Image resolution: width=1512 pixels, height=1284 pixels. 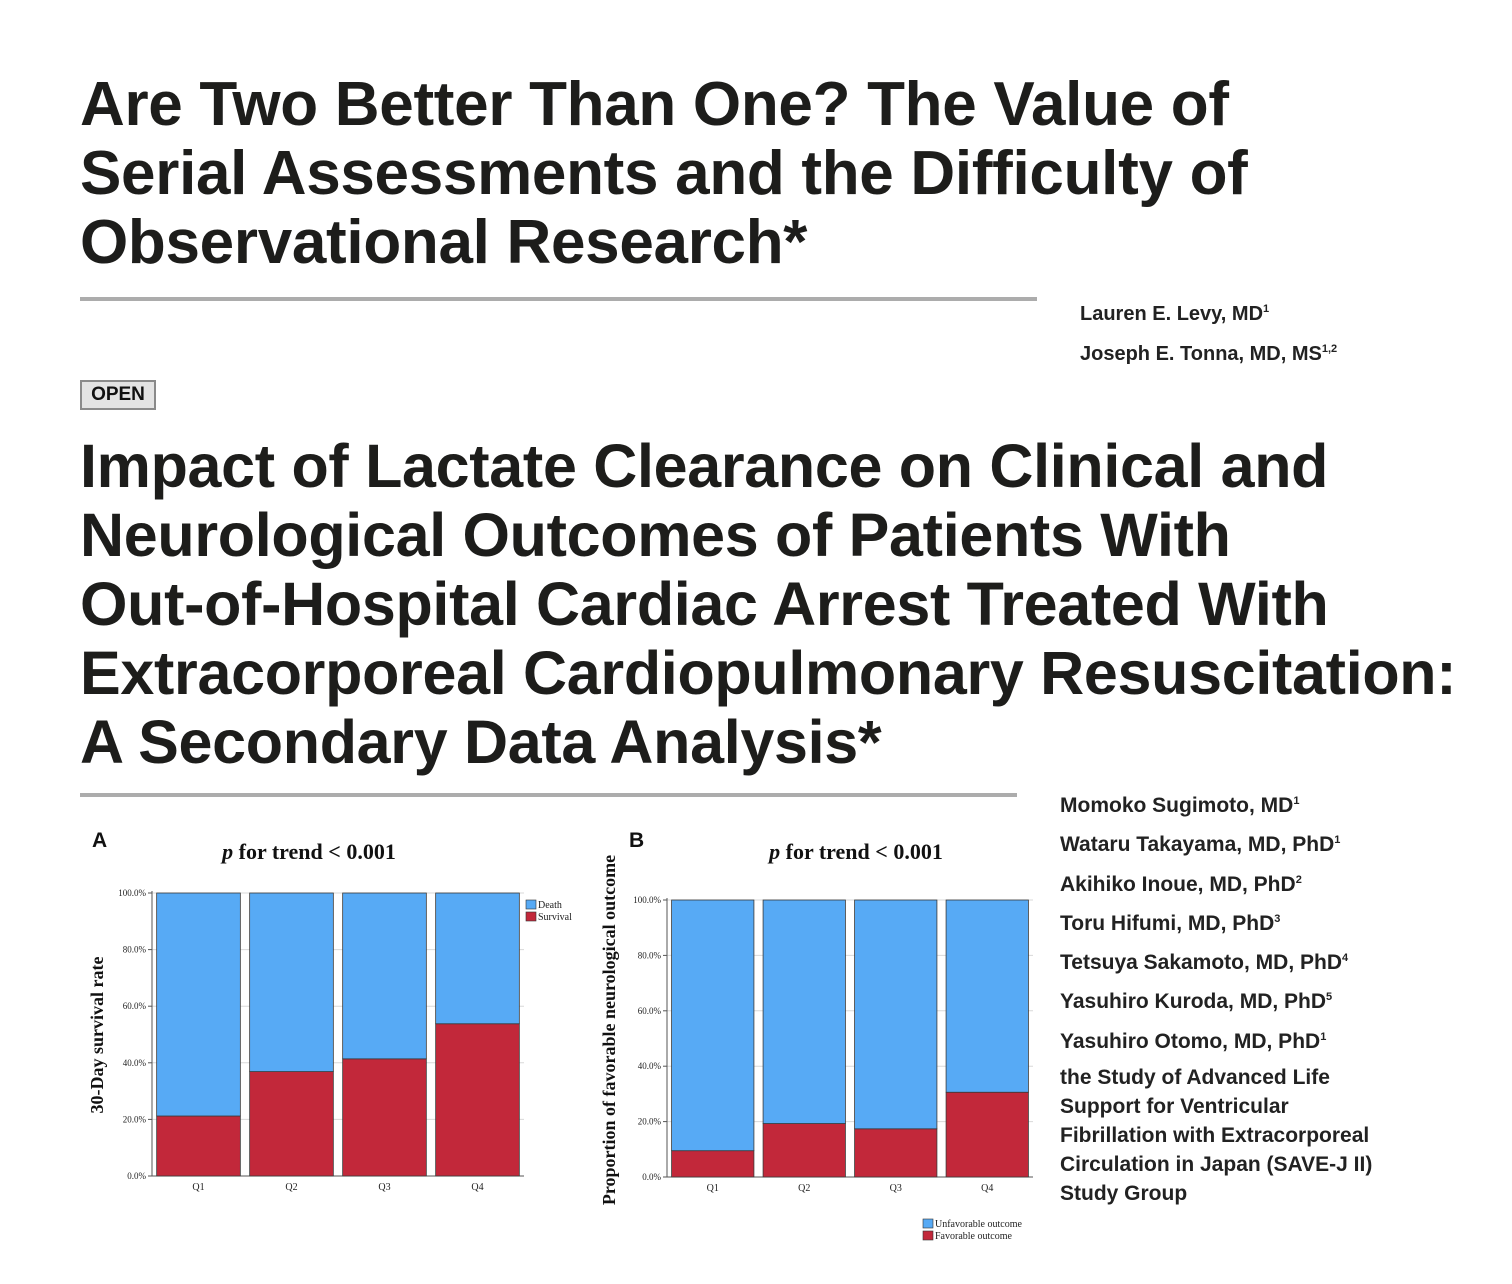 I want to click on bar-survival-q3, so click(x=384, y=1117).